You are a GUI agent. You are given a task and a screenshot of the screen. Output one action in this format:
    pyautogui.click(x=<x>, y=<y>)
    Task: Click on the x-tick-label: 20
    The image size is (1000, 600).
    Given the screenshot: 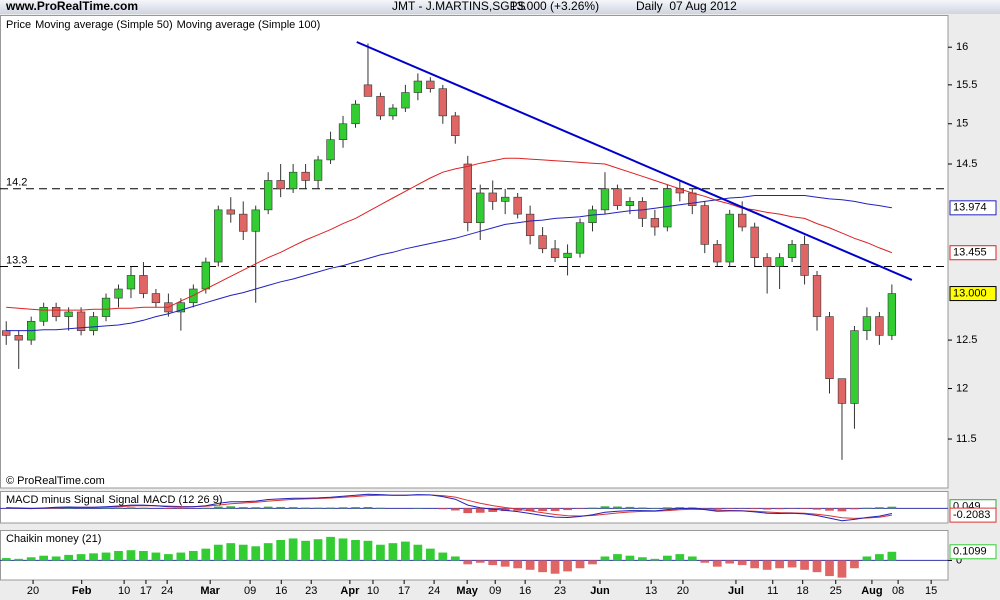 What is the action you would take?
    pyautogui.click(x=33, y=591)
    